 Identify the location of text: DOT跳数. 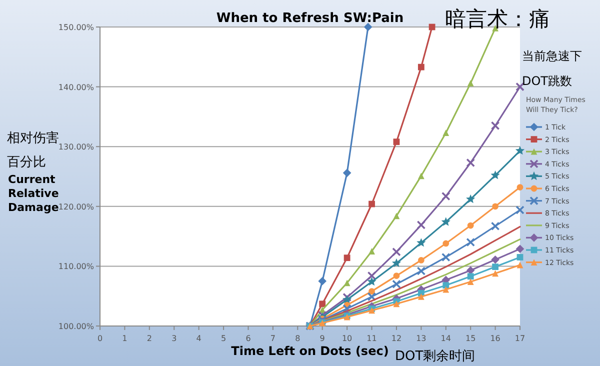
(547, 81).